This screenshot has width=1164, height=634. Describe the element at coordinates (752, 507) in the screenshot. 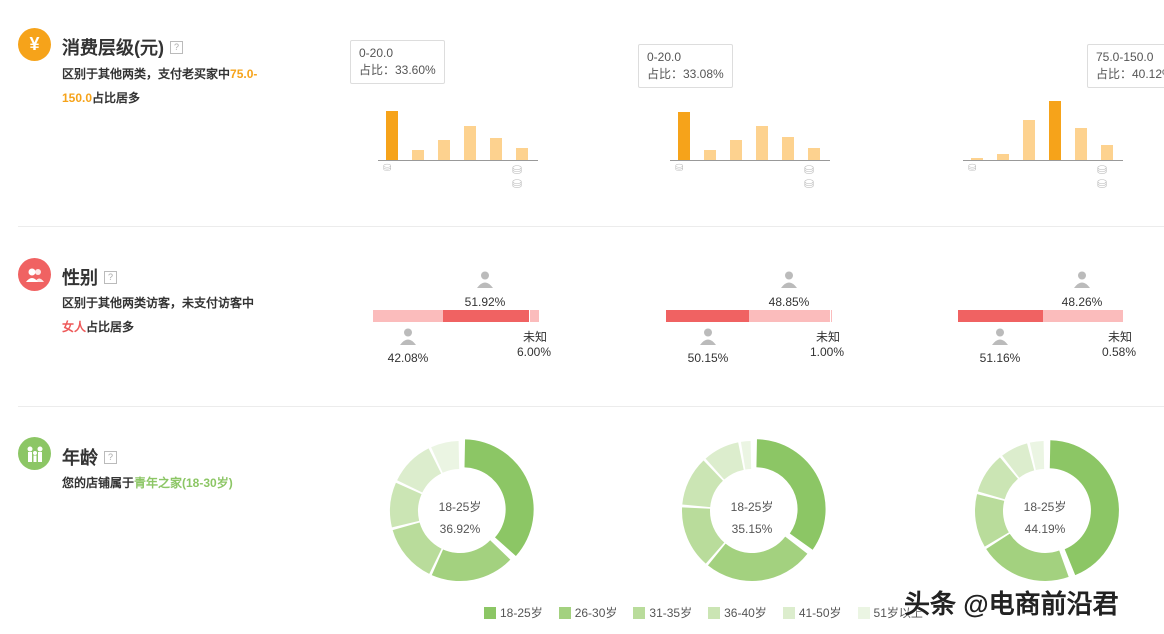

I see `donut-center-label: 18-25岁` at that location.